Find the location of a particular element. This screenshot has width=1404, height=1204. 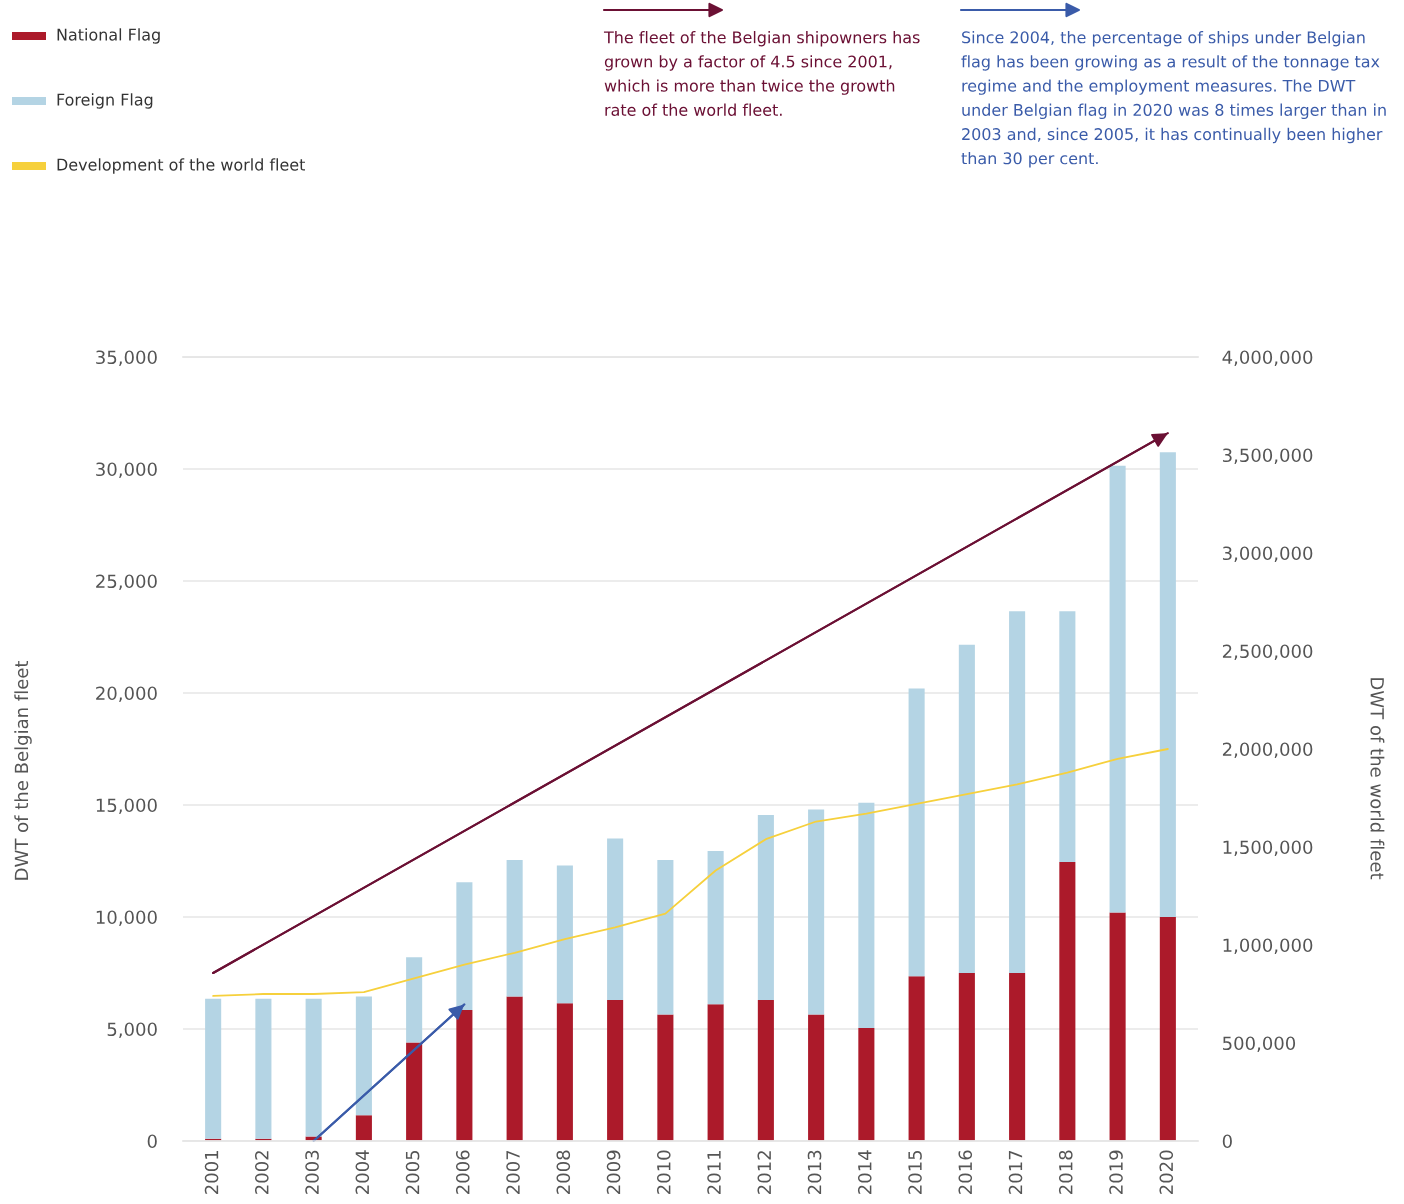

x-tick-label: 2017 is located at coordinates (1015, 1172).